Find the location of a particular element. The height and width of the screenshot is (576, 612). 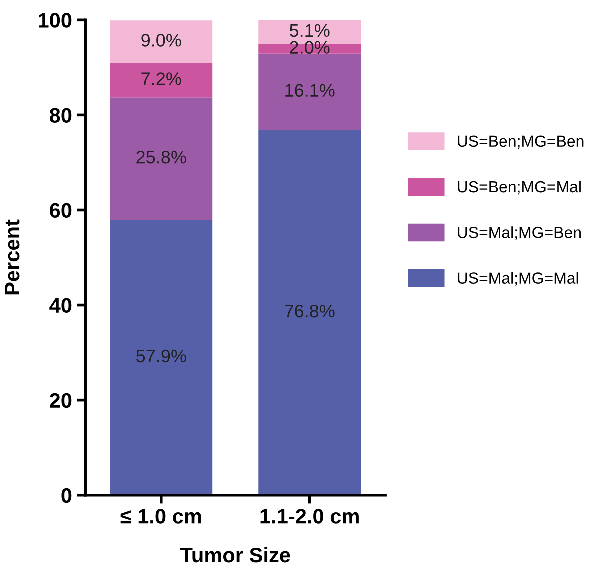

data-label: 9.0% is located at coordinates (162, 40).